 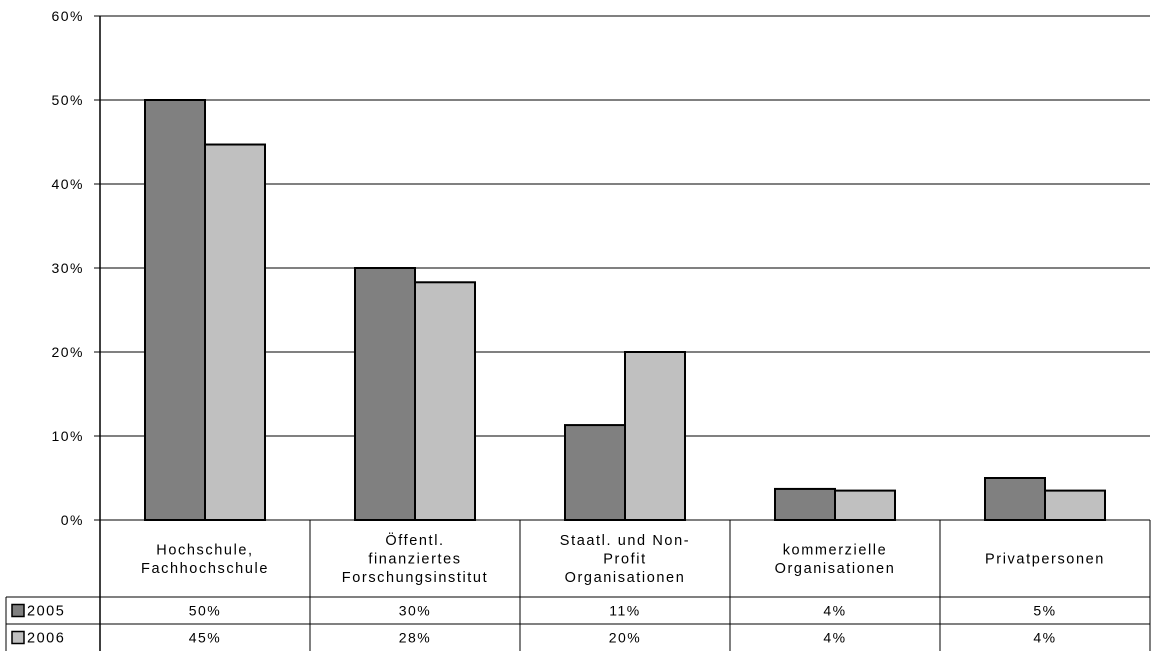 I want to click on data-table-cell: 45%, so click(x=205, y=638).